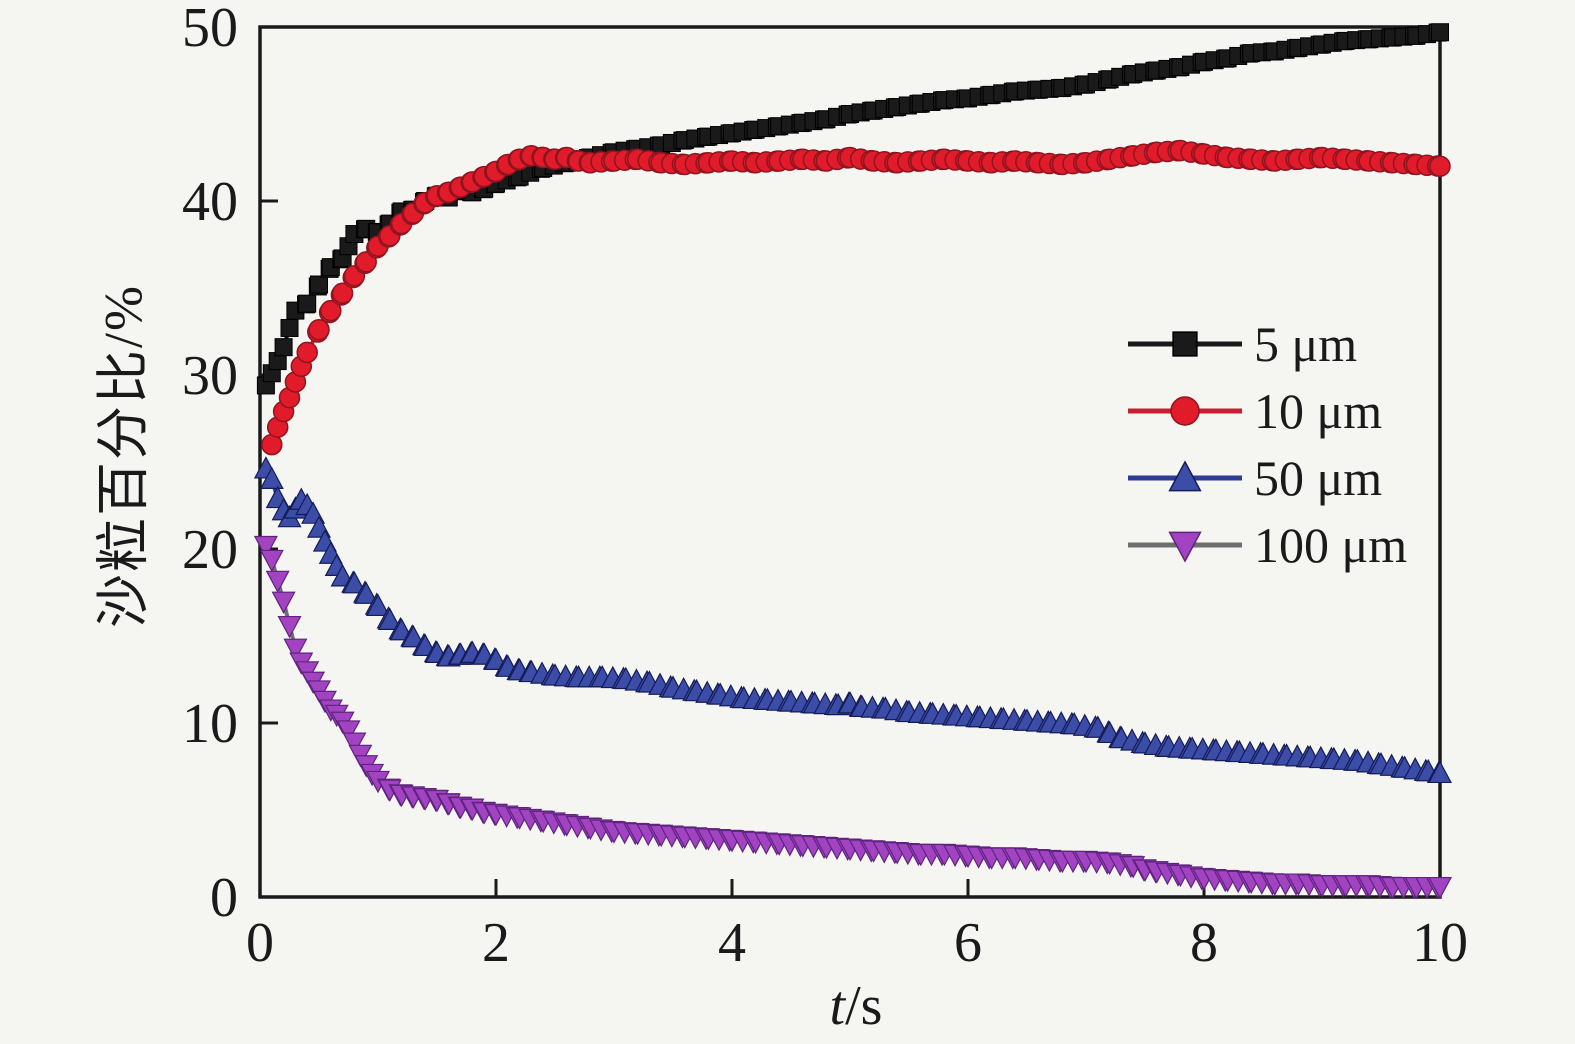 Image resolution: width=1575 pixels, height=1044 pixels. Describe the element at coordinates (1331, 545) in the screenshot. I see `legend-label: 100 μm` at that location.